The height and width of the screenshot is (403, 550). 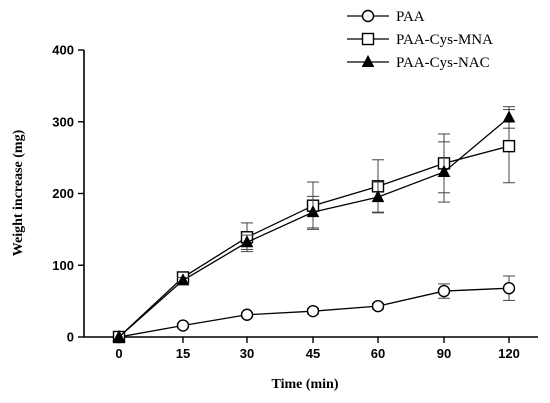 What do you see at coordinates (63, 193) in the screenshot?
I see `y-tick-label: 200` at bounding box center [63, 193].